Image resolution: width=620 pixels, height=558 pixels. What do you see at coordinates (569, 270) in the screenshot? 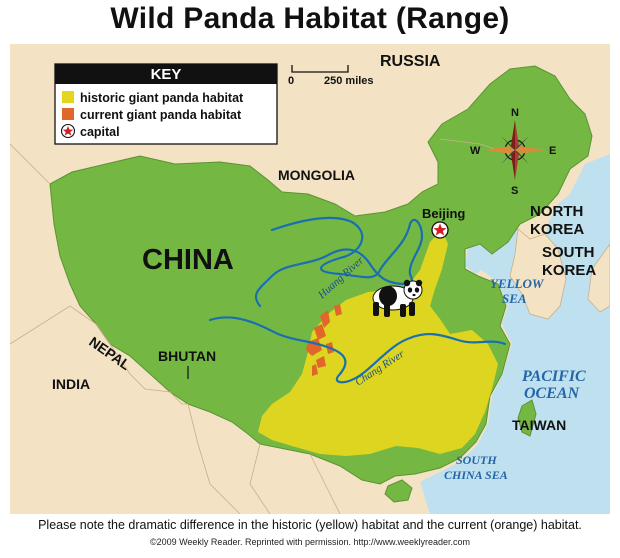
I see `south-korea-label-2: KOREA` at bounding box center [569, 270].